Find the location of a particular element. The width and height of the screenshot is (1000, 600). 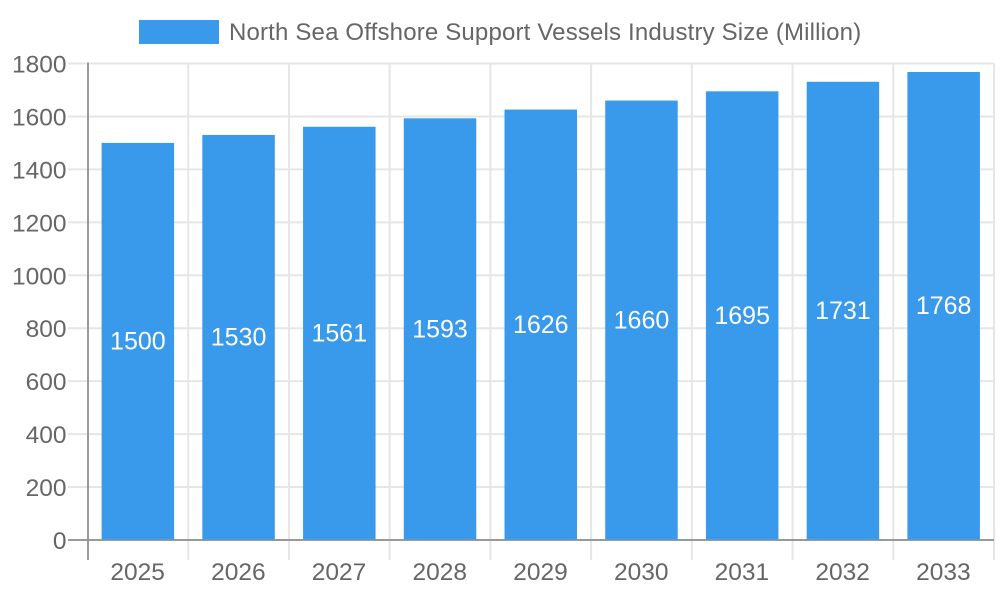

svg-text: 2028 is located at coordinates (440, 572).